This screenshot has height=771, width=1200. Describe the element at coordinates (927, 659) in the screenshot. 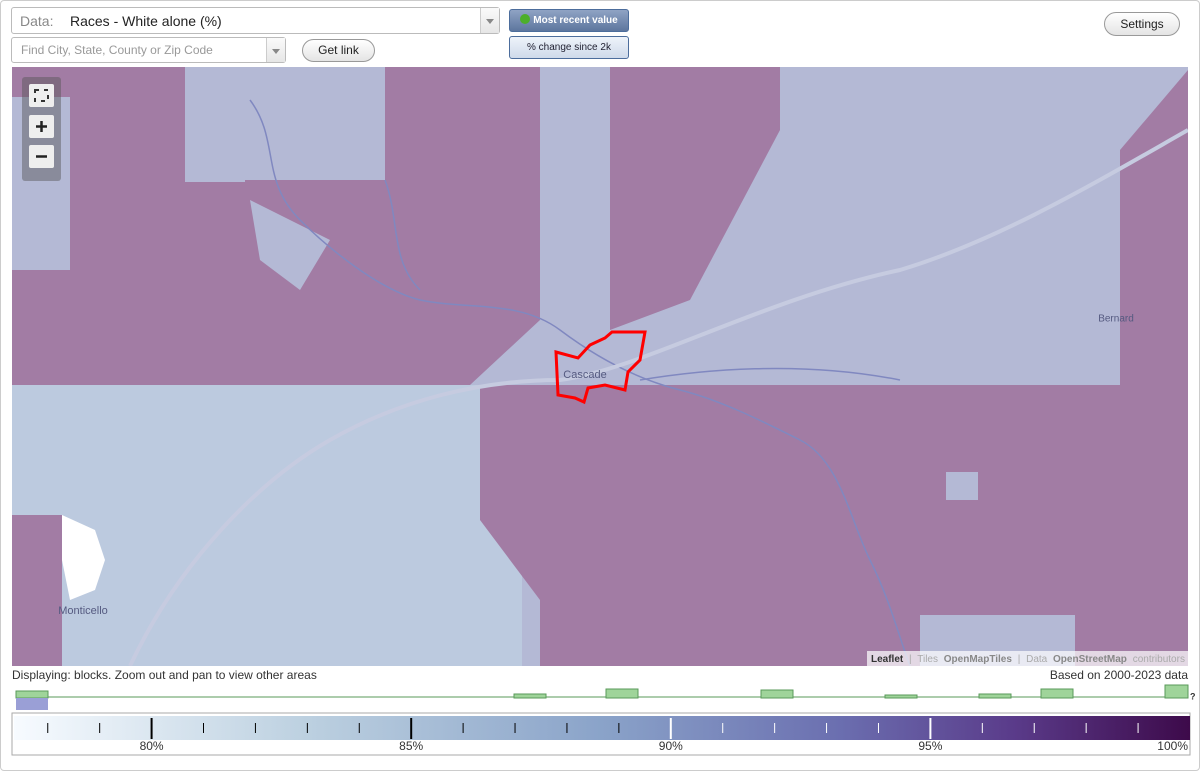

I see `attribution-text: Tiles` at that location.